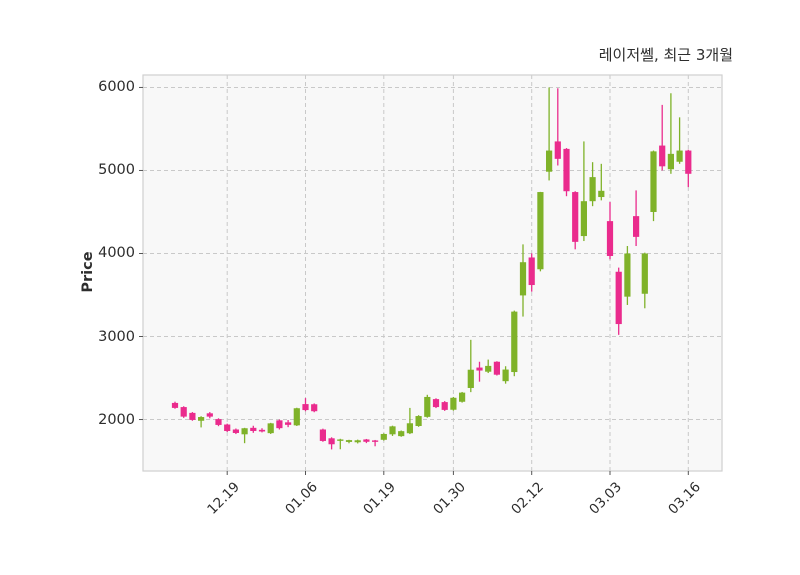 The image size is (800, 575). What do you see at coordinates (116, 87) in the screenshot?
I see `y-tick-label: 6000` at bounding box center [116, 87].